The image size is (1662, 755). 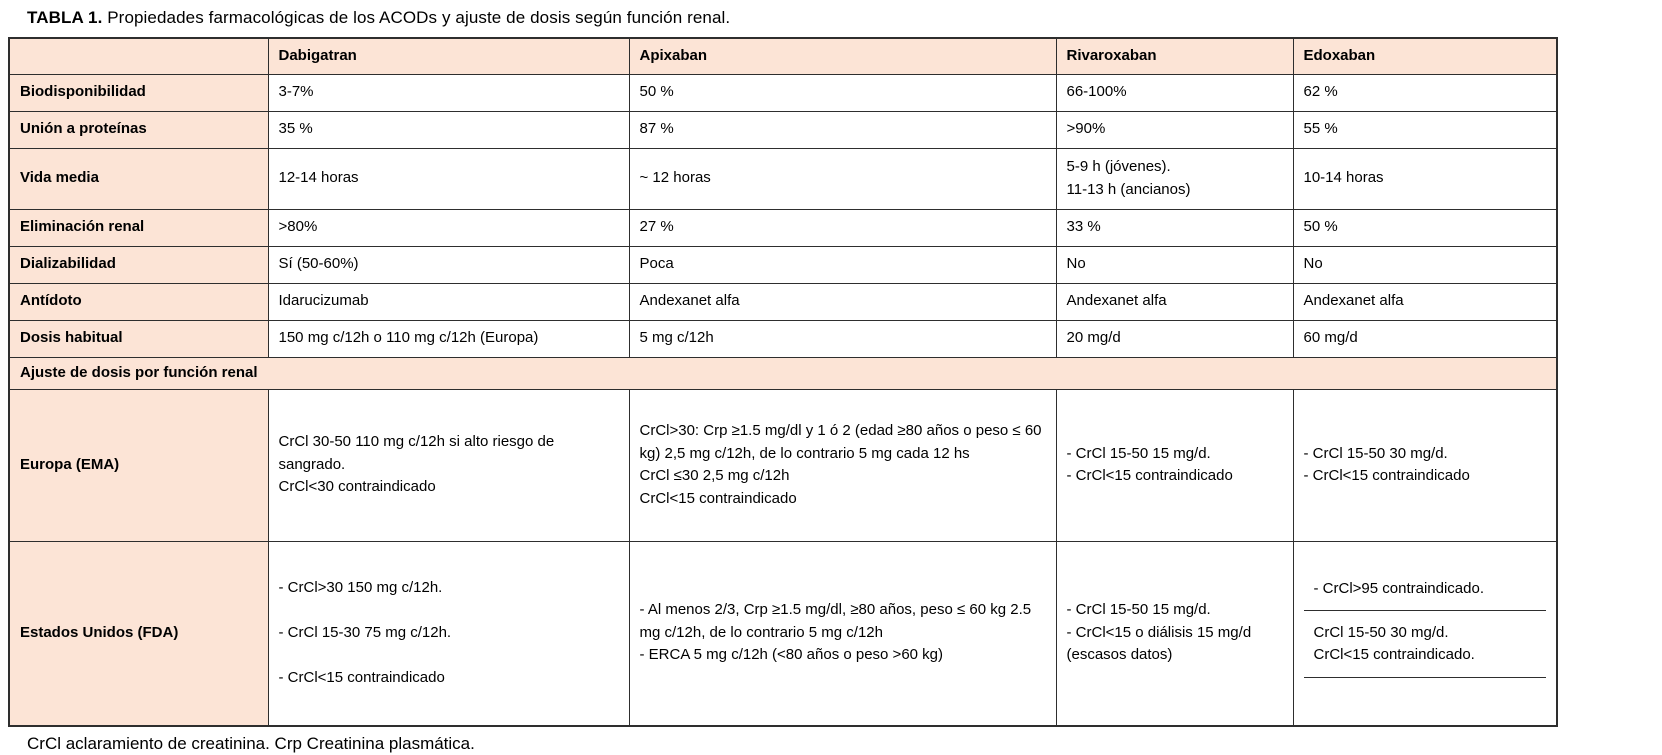 I want to click on cell-apixaban: 27 %, so click(x=842, y=227).